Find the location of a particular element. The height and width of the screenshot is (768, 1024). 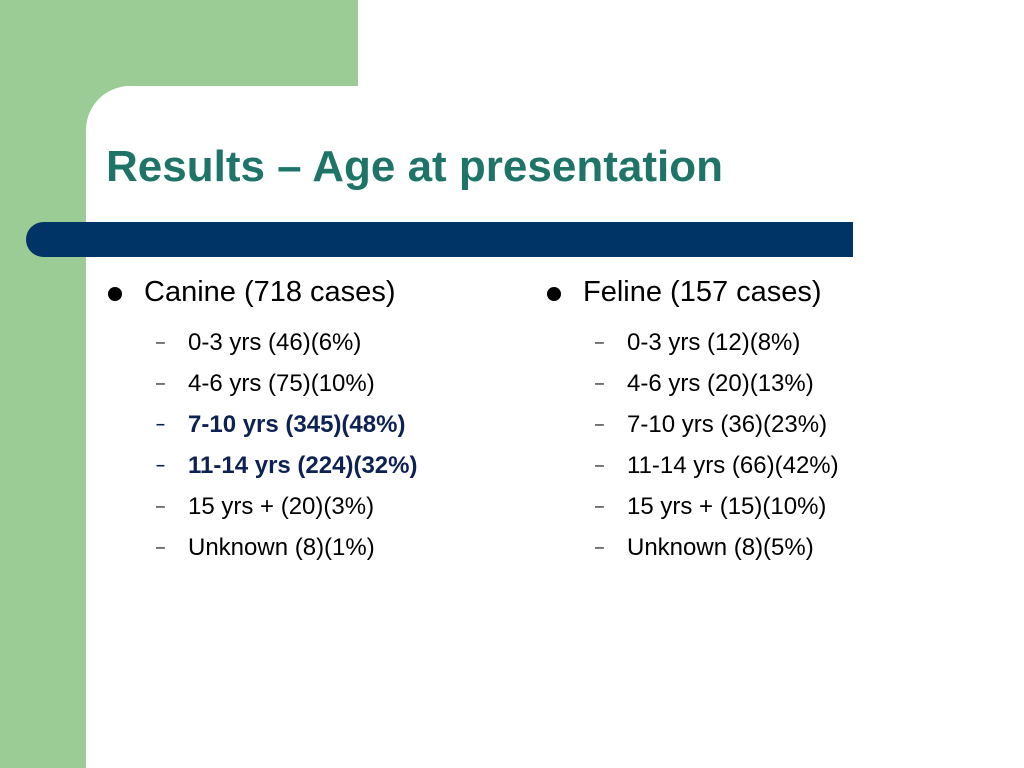

list-item: – Unknown (8)(5%) is located at coordinates (755, 547).